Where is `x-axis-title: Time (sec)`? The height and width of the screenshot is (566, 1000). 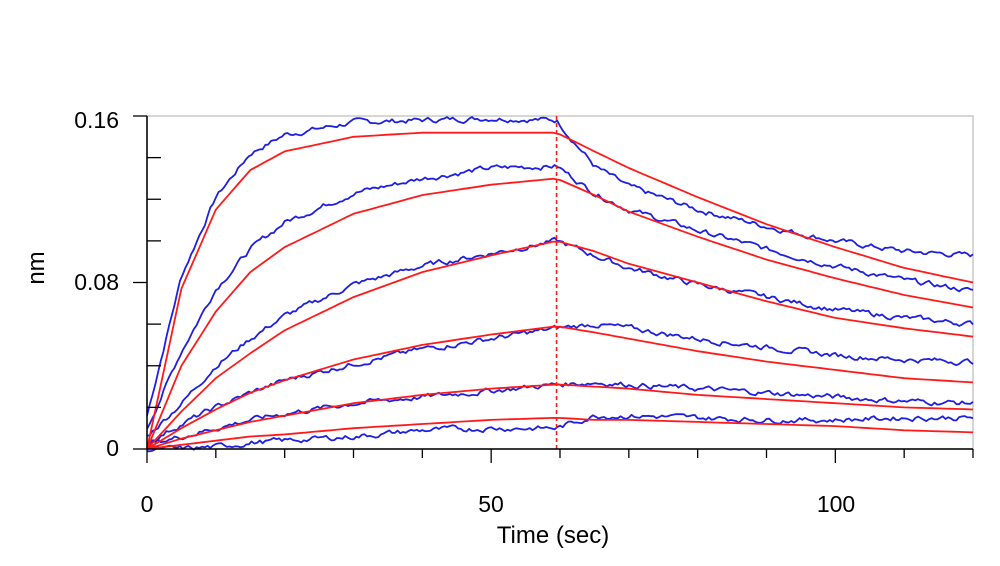 x-axis-title: Time (sec) is located at coordinates (553, 535).